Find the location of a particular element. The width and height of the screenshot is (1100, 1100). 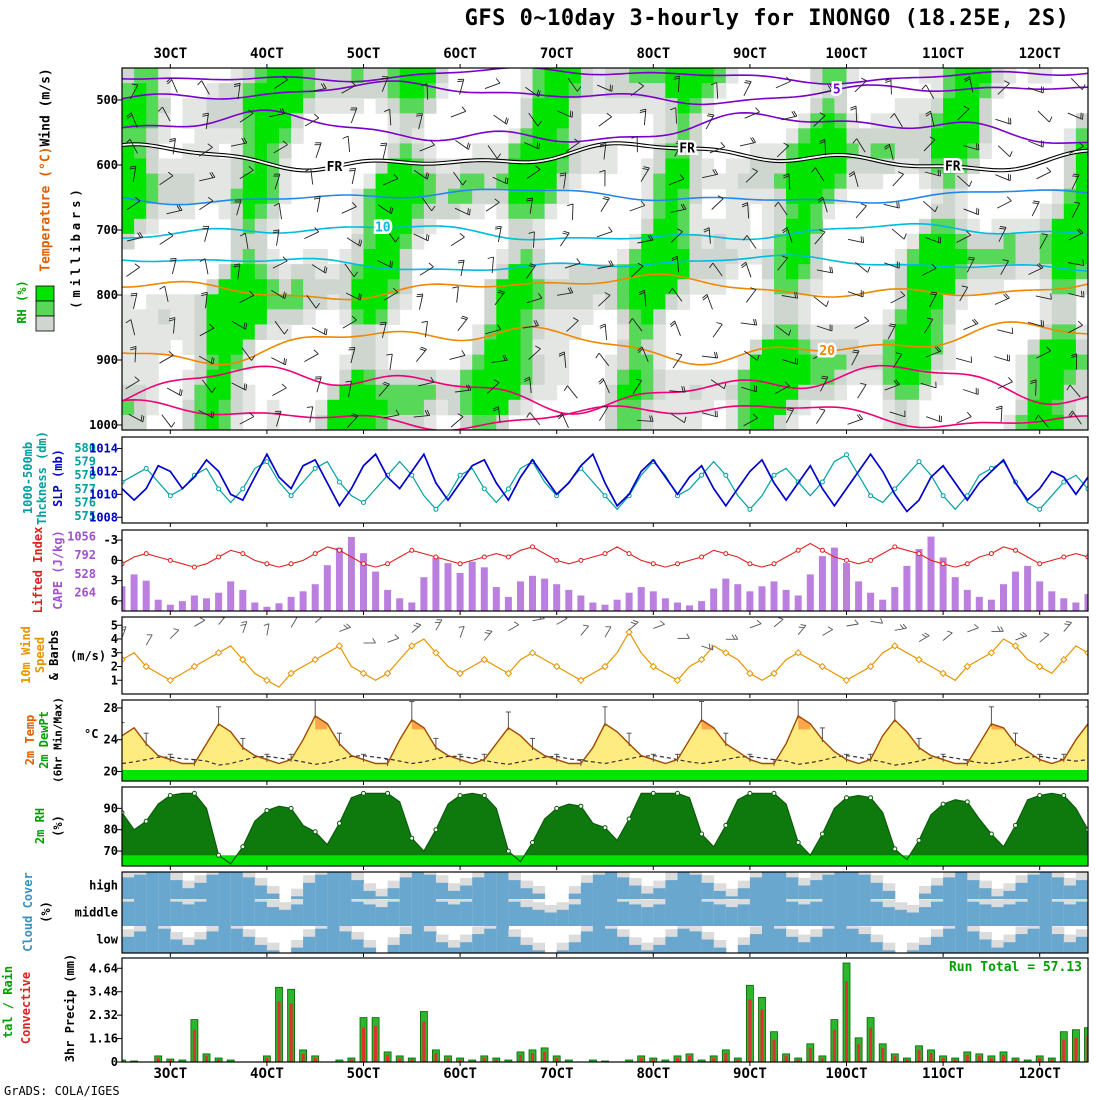

temp2m-axis-label: 2m Temp is located at coordinates (30, 740).